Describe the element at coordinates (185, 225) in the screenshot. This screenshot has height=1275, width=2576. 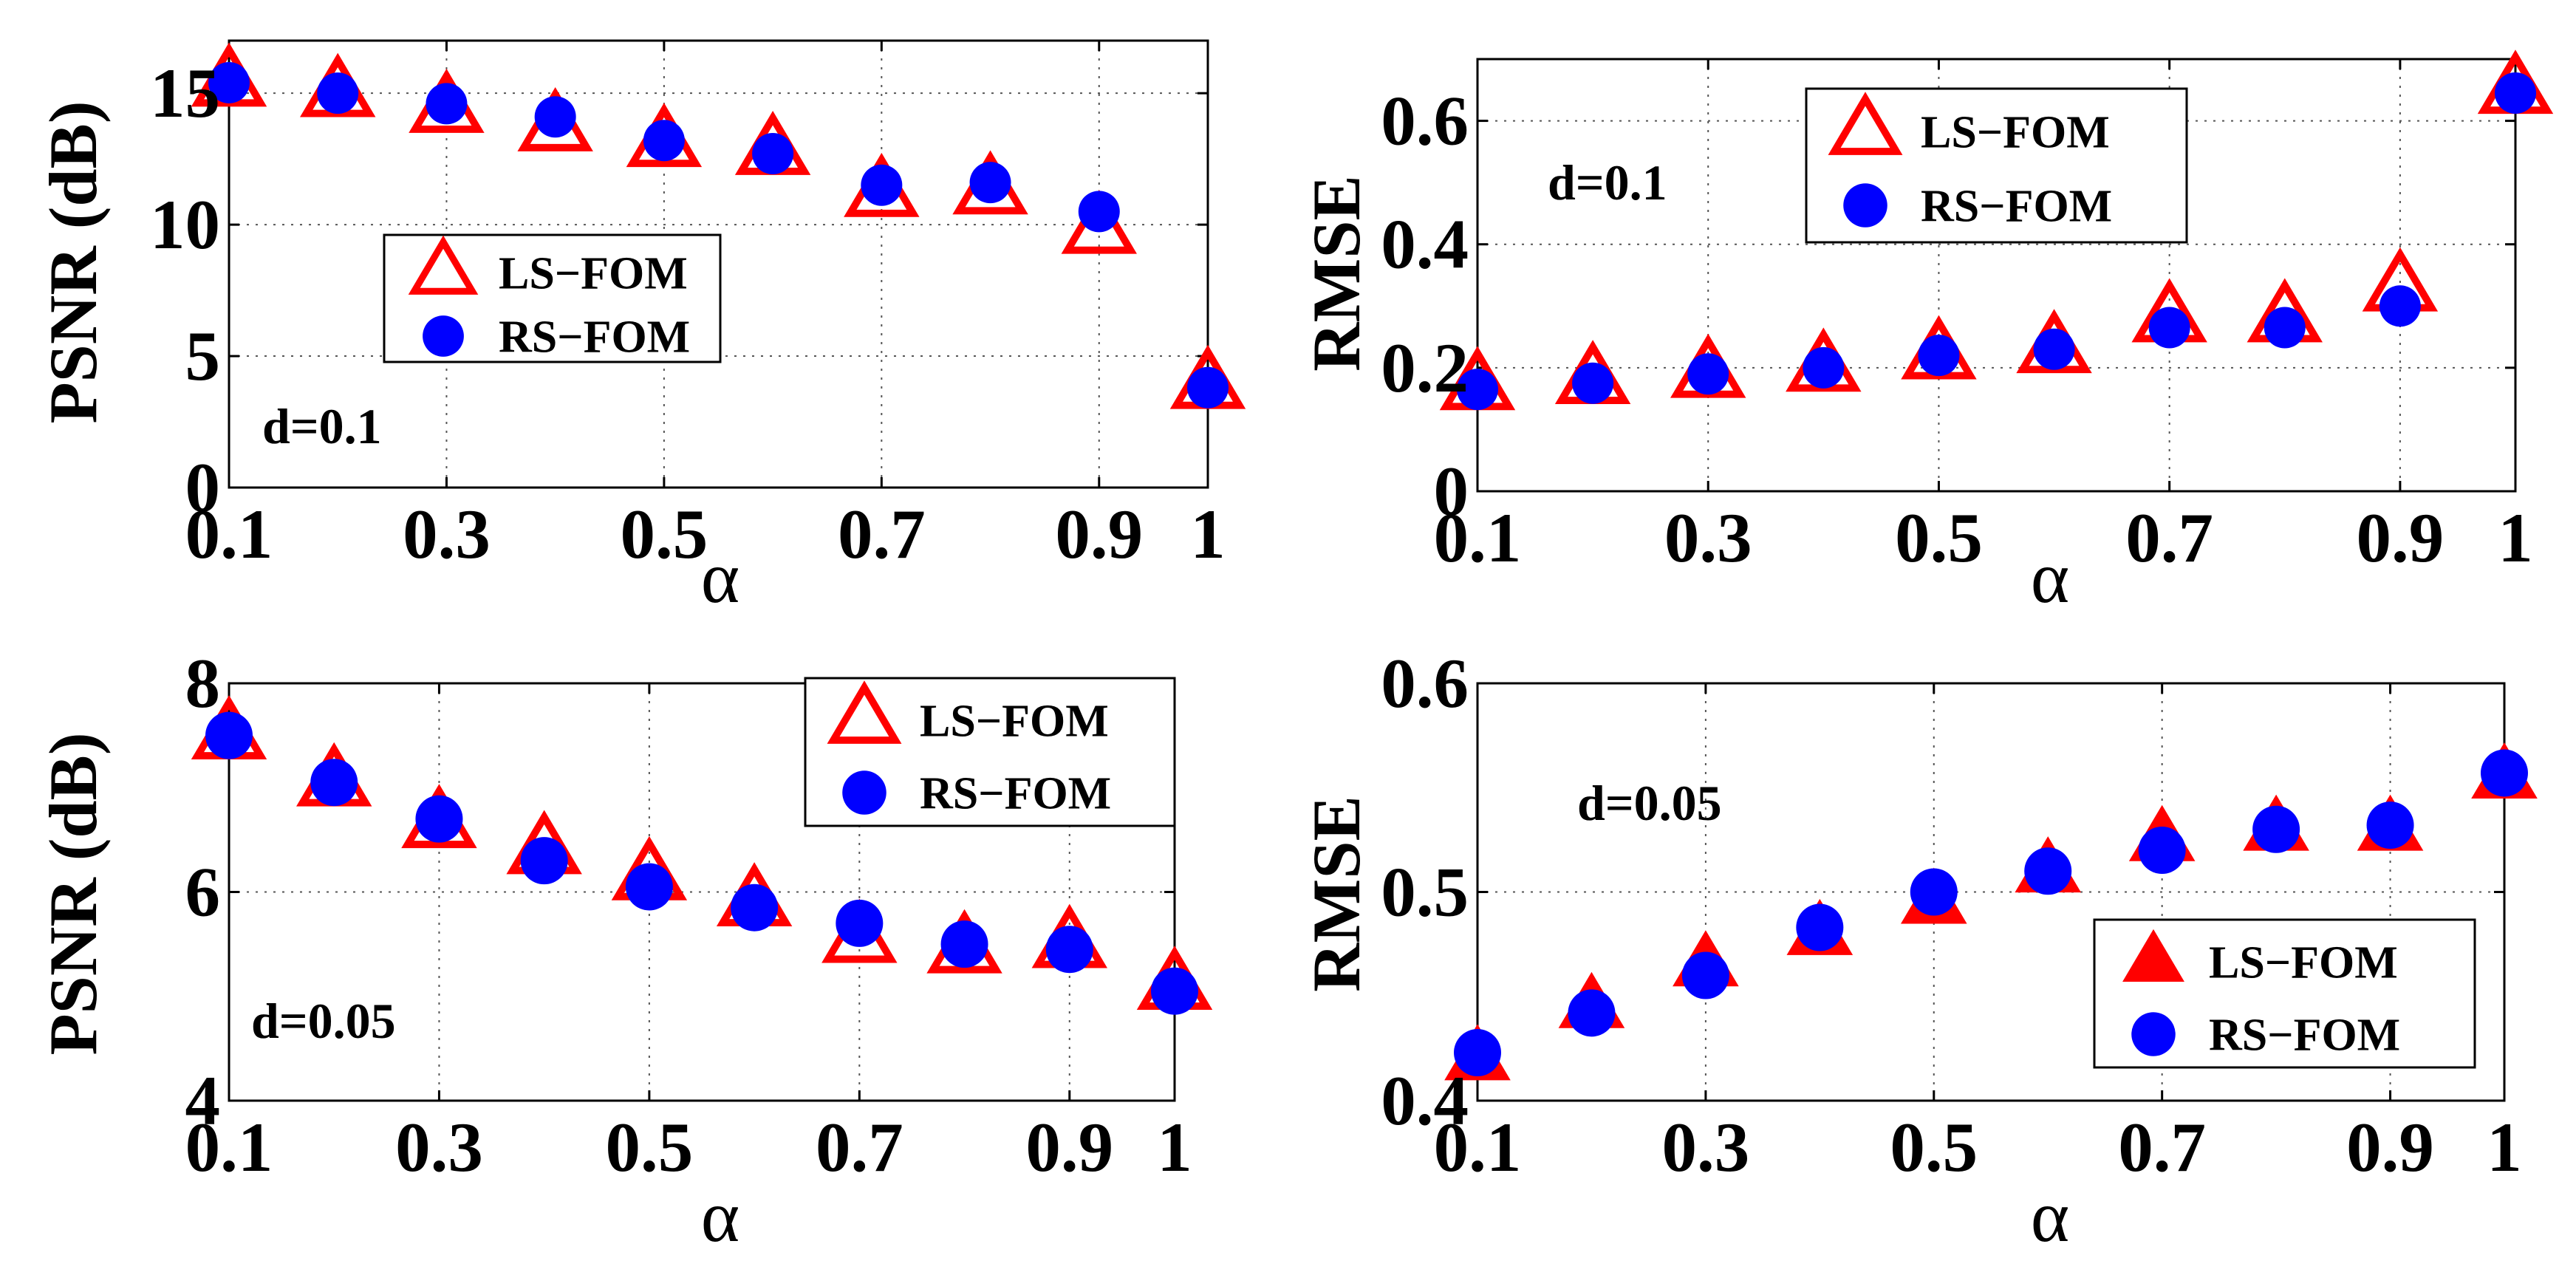
I see `y-tick-label: 10` at that location.